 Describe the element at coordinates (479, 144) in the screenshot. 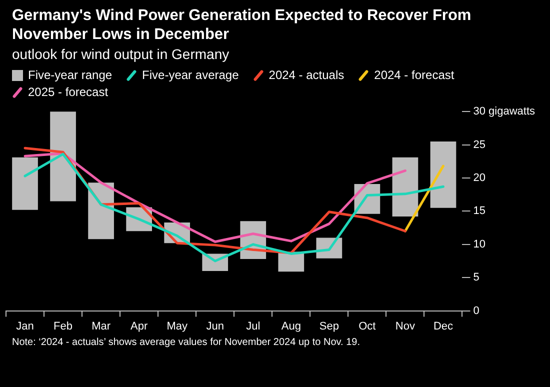

I see `y-tick-label: 25` at that location.